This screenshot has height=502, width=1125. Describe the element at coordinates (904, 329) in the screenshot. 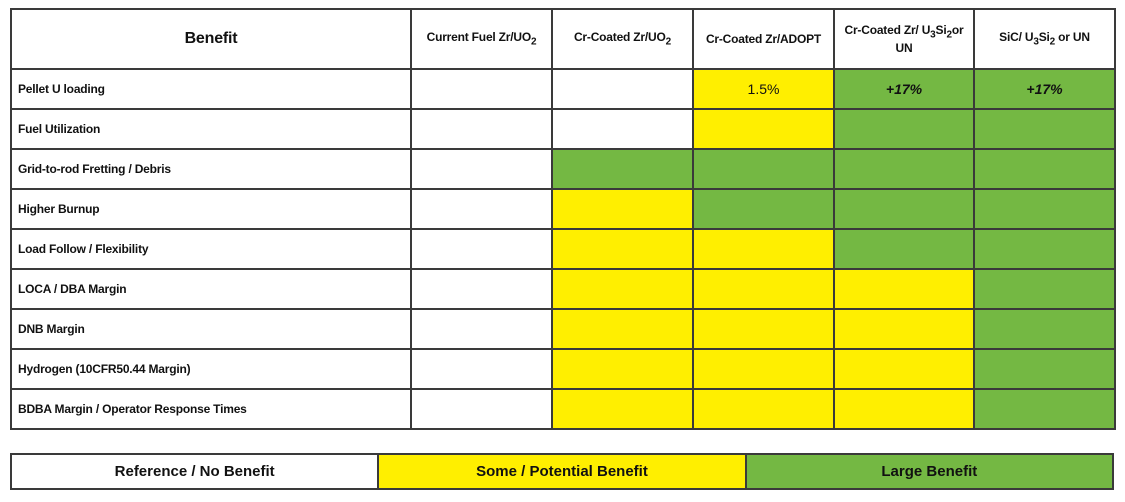

I see `cell-dnb-margin-cr-coated-u3si2` at that location.